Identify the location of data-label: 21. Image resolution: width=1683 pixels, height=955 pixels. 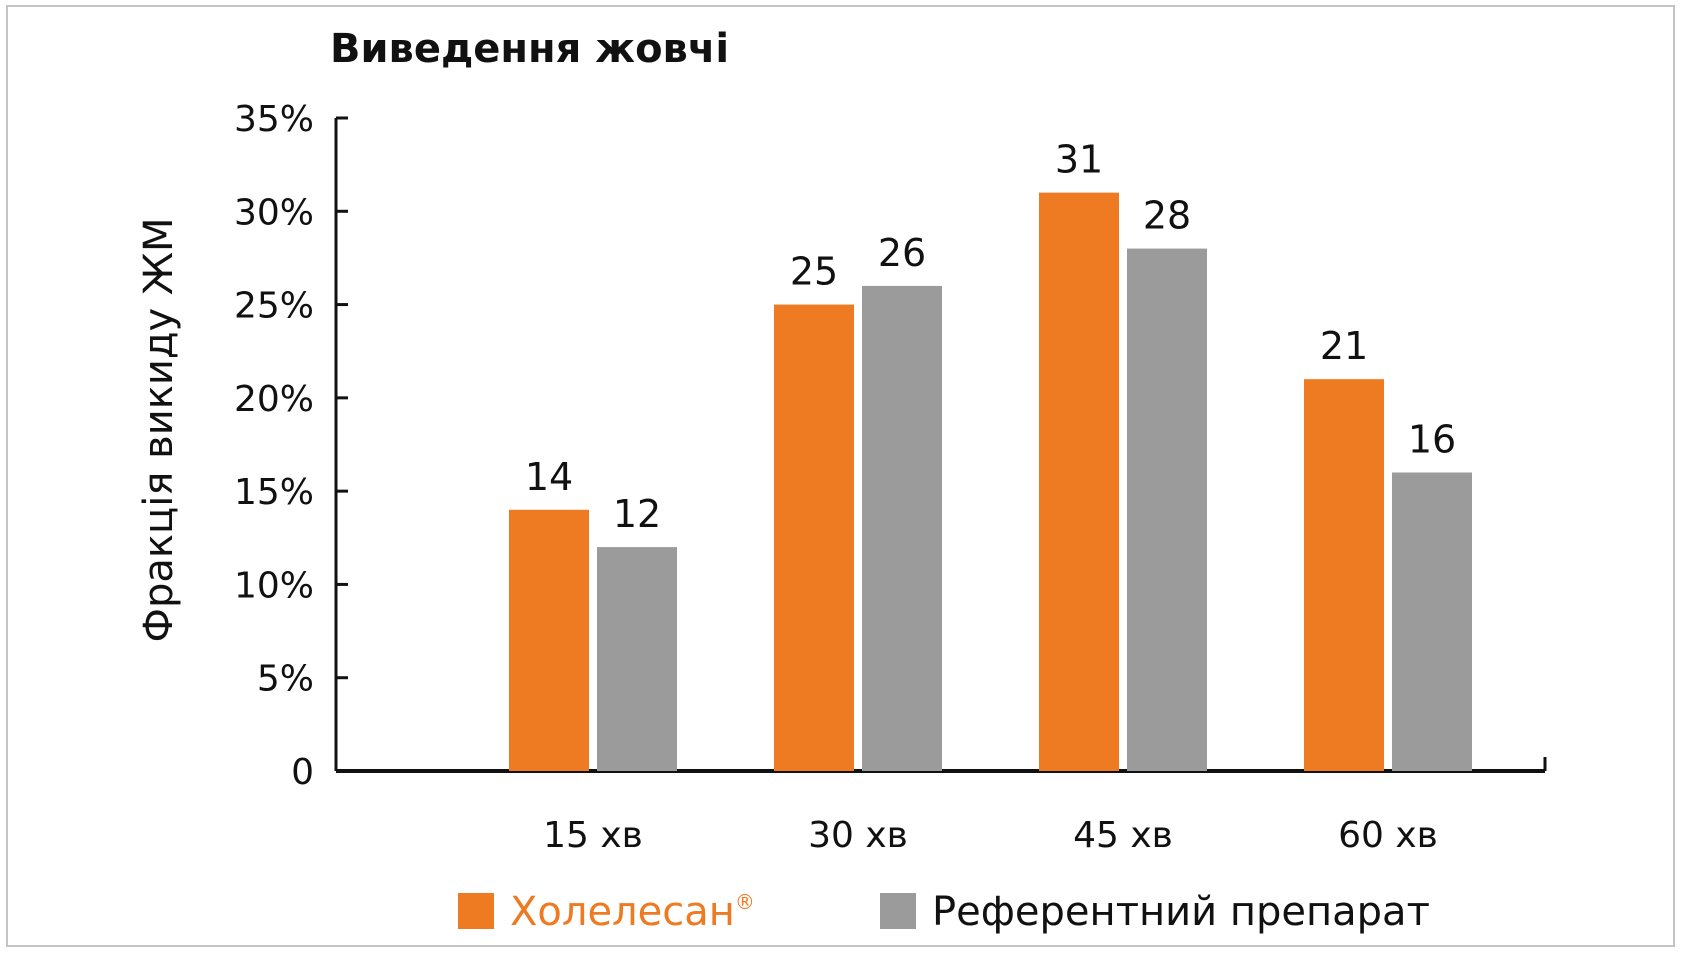
(1344, 346).